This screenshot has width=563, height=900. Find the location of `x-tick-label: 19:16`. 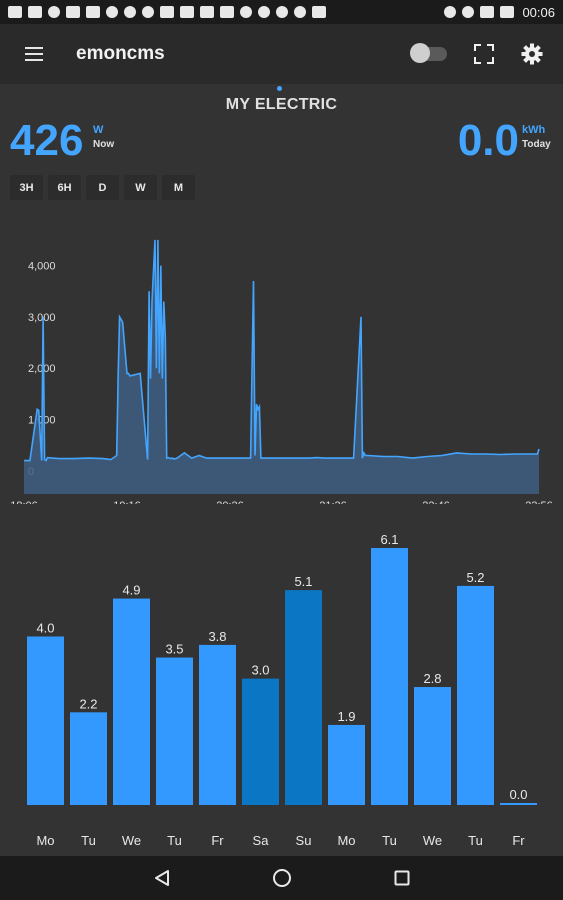

x-tick-label: 19:16 is located at coordinates (127, 502).